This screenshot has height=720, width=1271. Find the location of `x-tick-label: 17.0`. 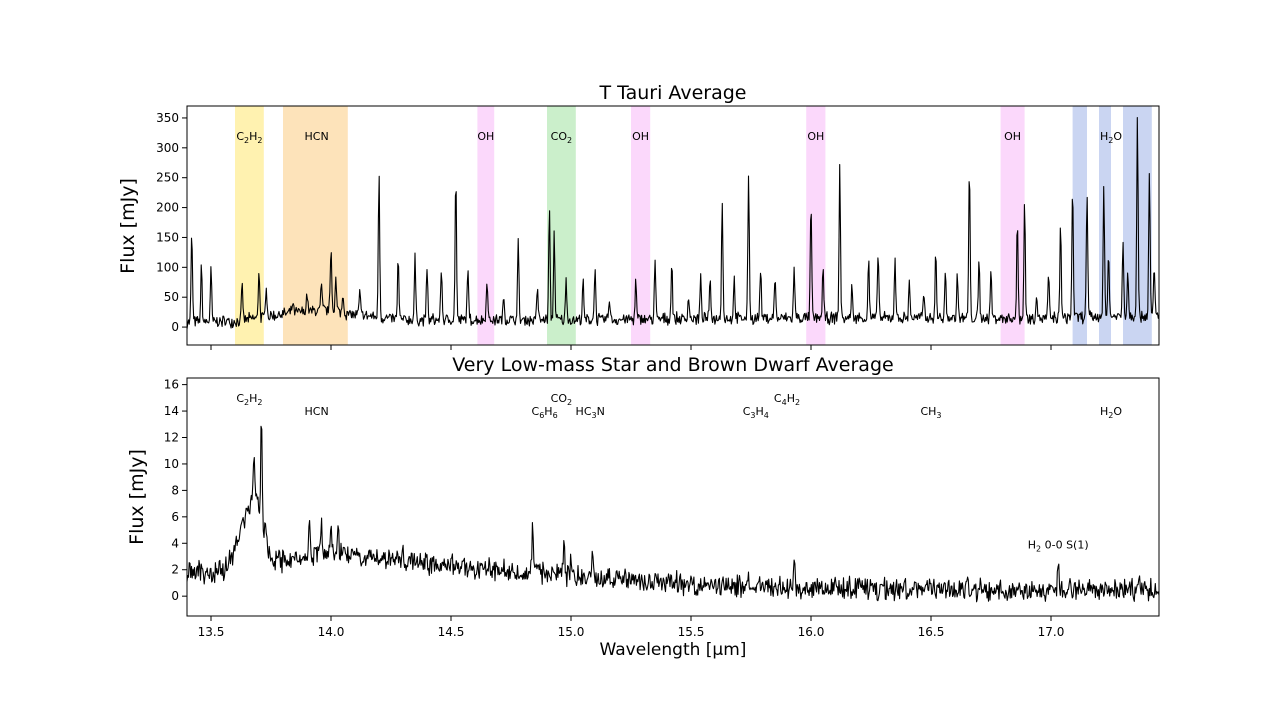

x-tick-label: 17.0 is located at coordinates (1051, 632).